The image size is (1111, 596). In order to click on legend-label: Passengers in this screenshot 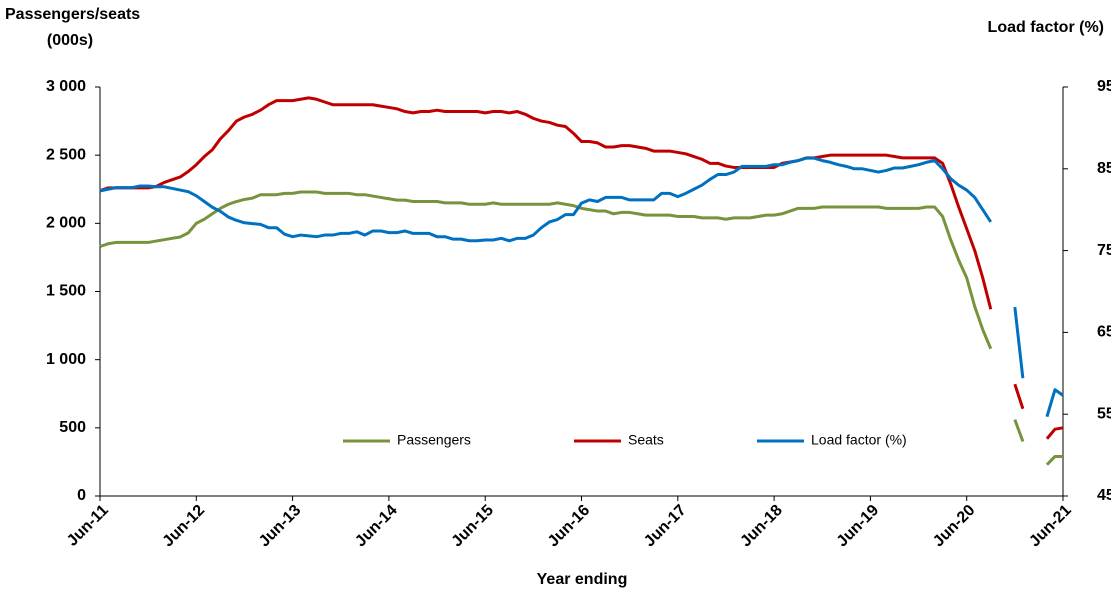, I will do `click(434, 440)`.